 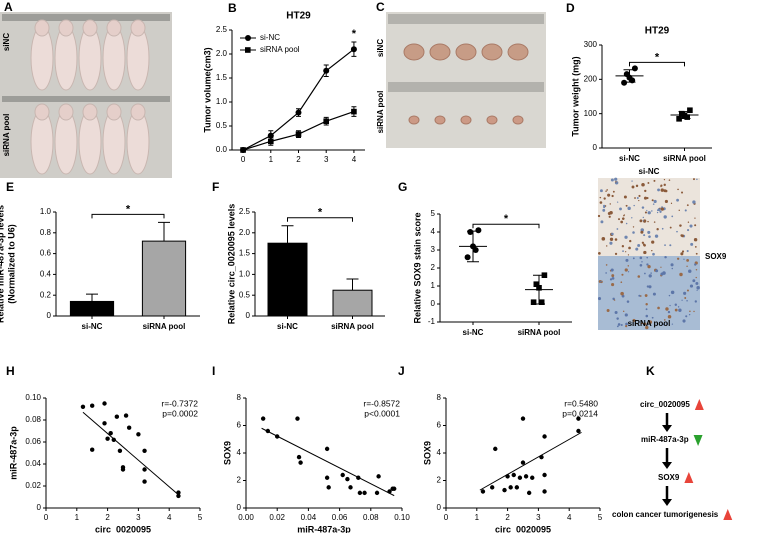 What do you see at coordinates (248, 38) in the screenshot?
I see `legend-marker` at bounding box center [248, 38].